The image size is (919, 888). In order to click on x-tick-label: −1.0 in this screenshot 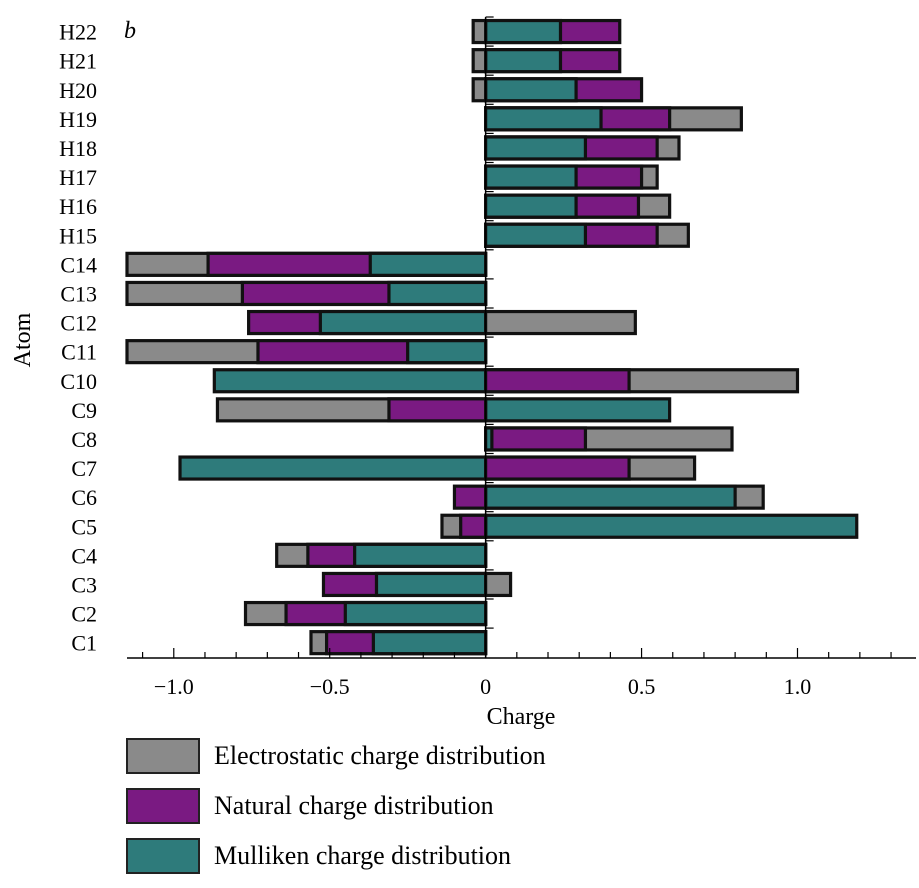, I will do `click(174, 686)`.